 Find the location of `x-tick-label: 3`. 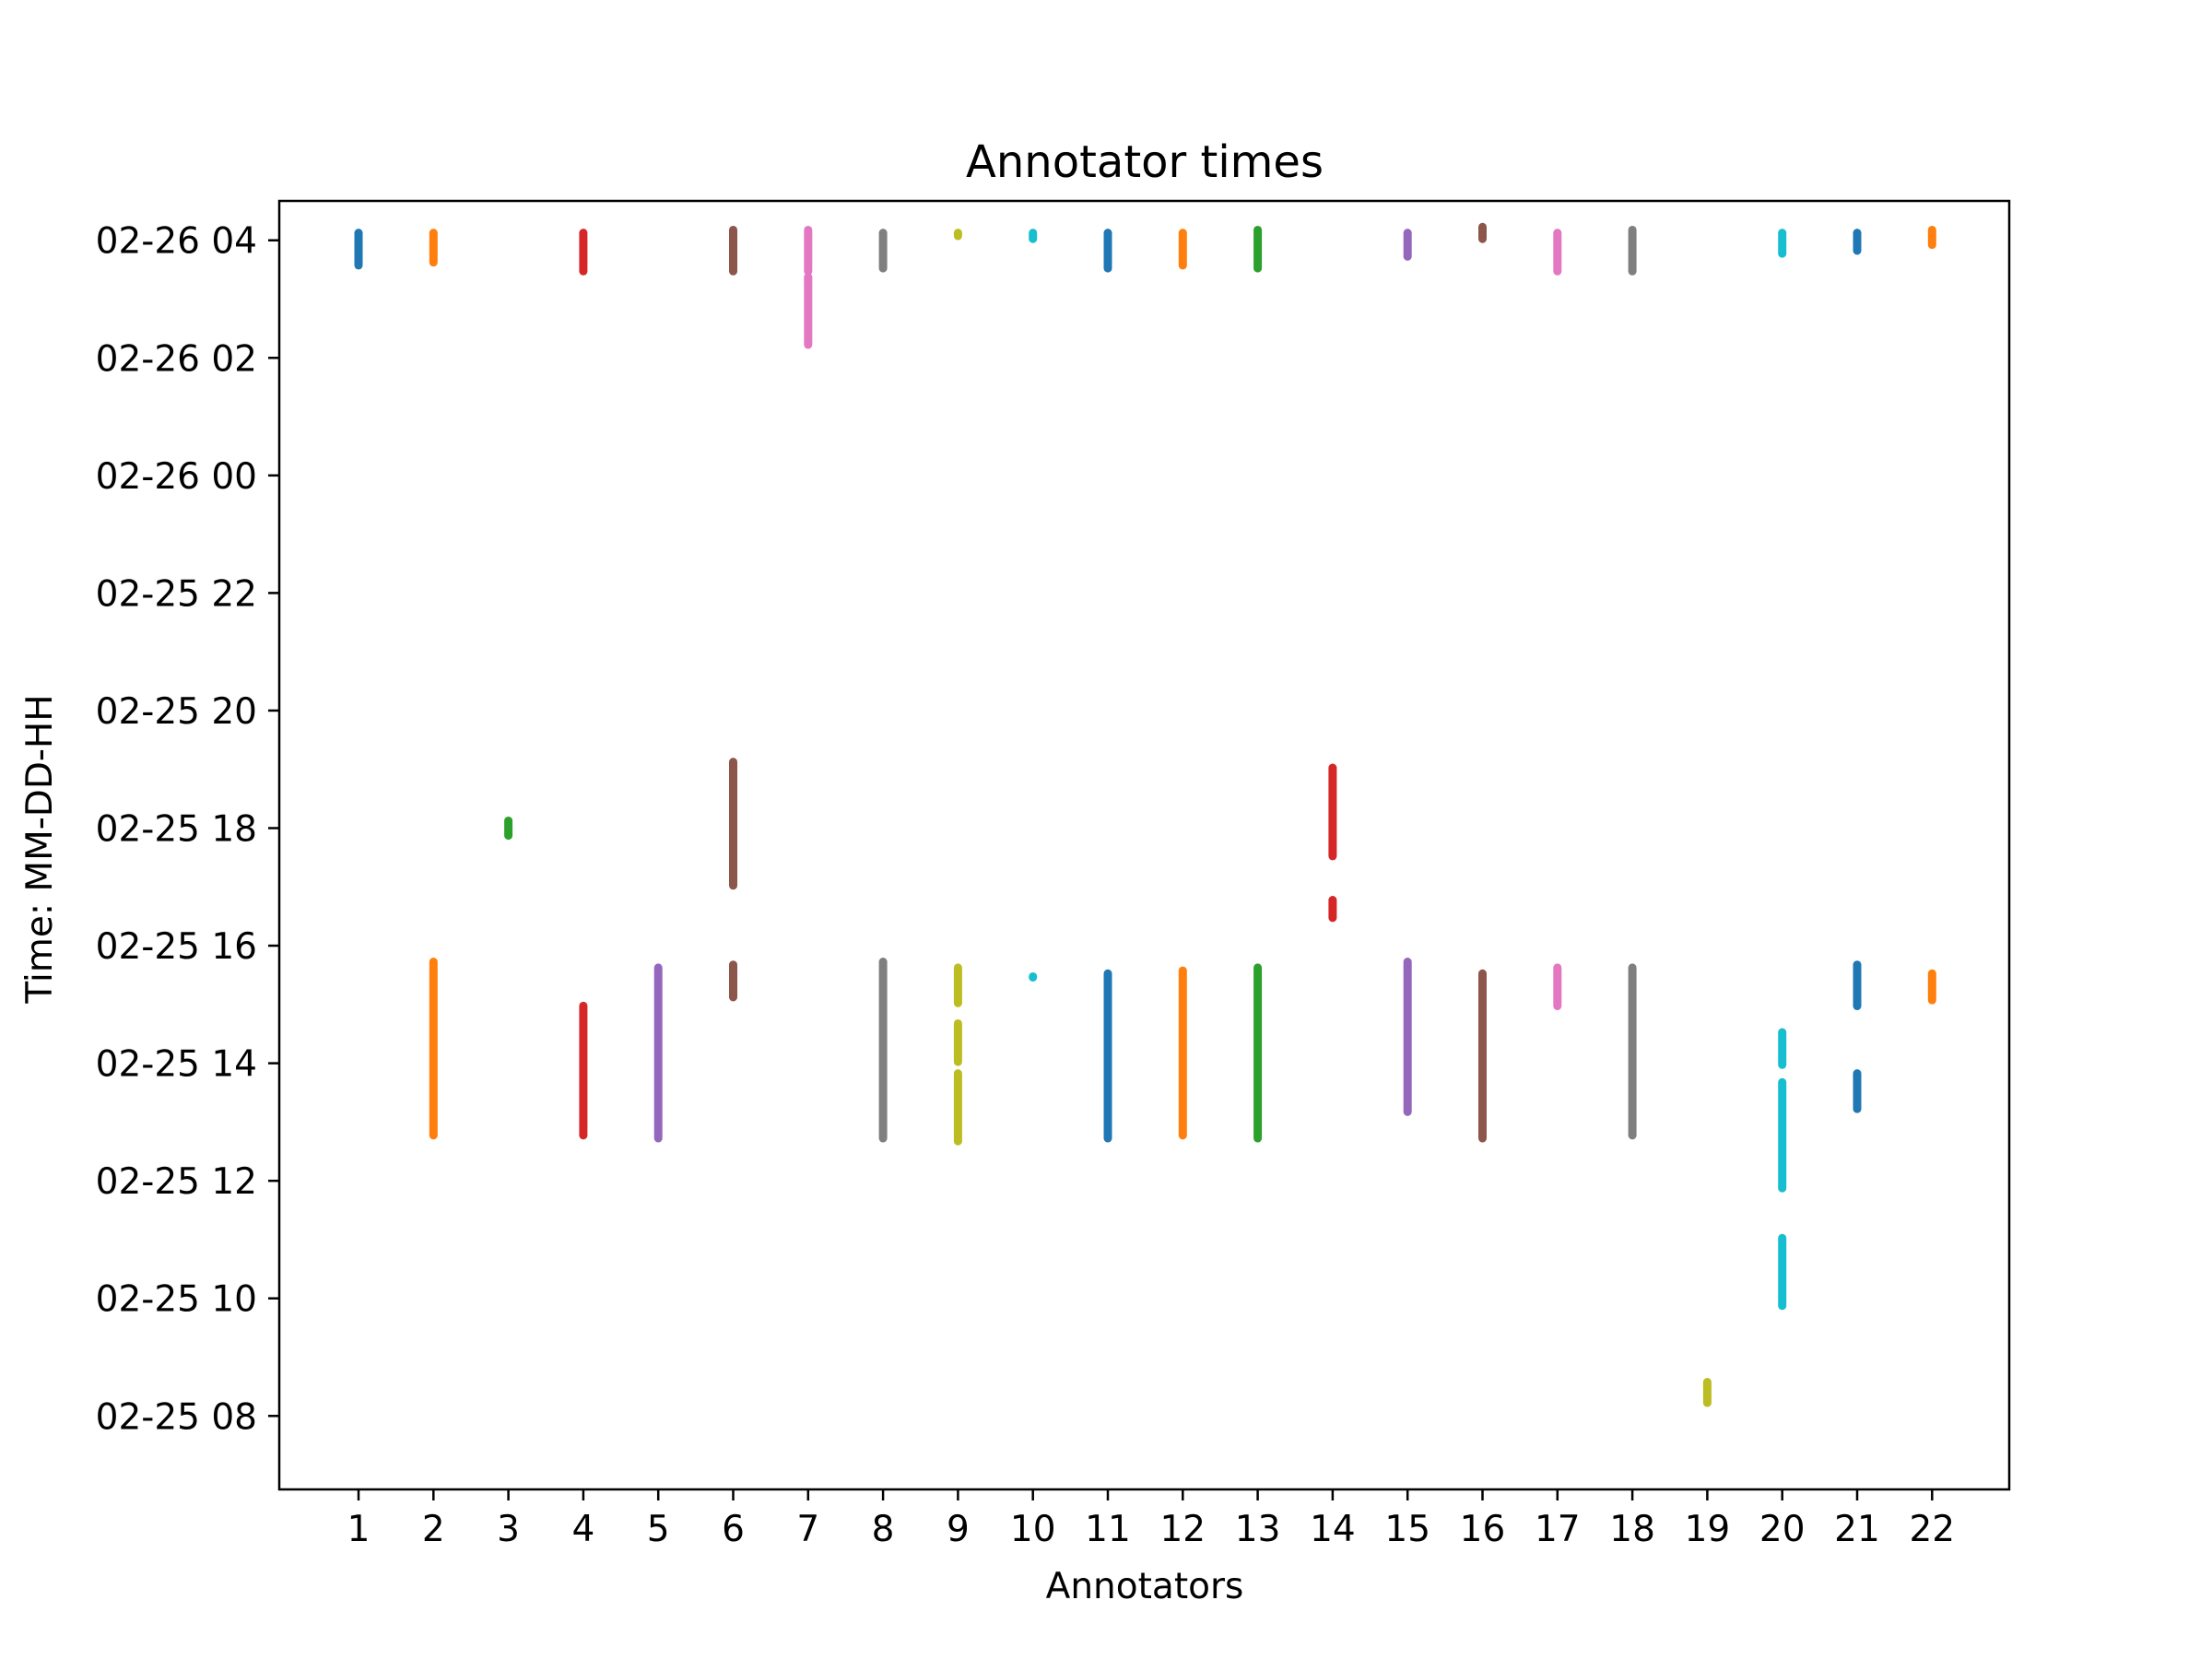

x-tick-label: 3 is located at coordinates (508, 1529).